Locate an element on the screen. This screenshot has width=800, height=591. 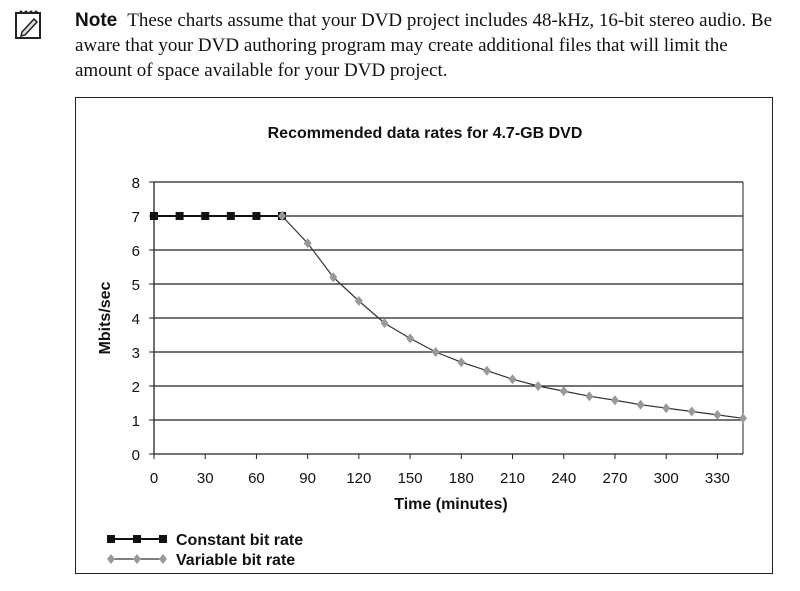
x-tick-label: 180 is located at coordinates (461, 478).